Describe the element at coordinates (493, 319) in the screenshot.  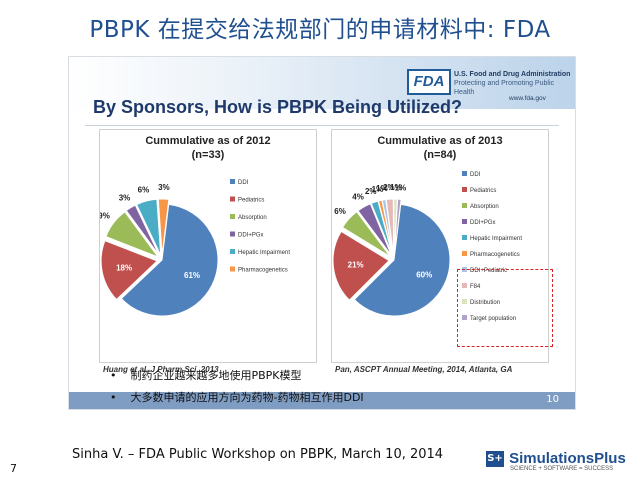
I see `legend-label-target-population: Target population` at that location.